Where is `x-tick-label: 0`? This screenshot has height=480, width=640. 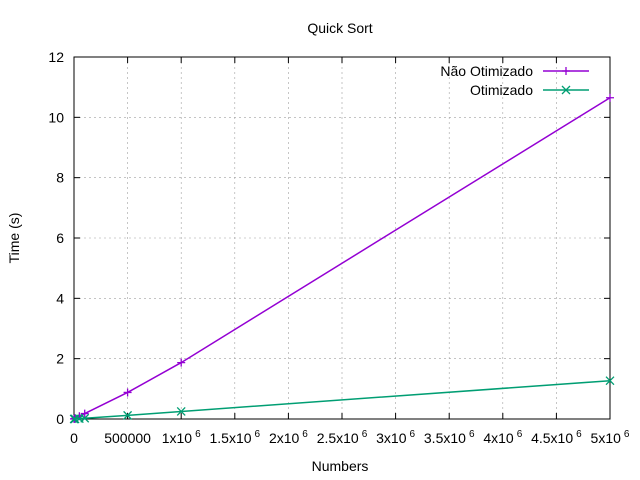
x-tick-label: 0 is located at coordinates (74, 438).